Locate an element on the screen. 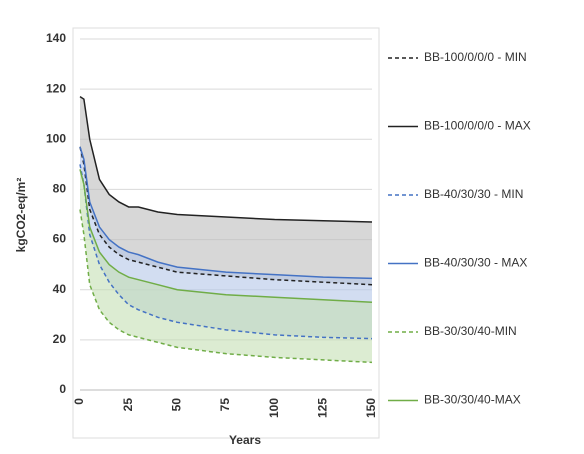  legend-label: BB-30/30/40-MAX is located at coordinates (472, 400).